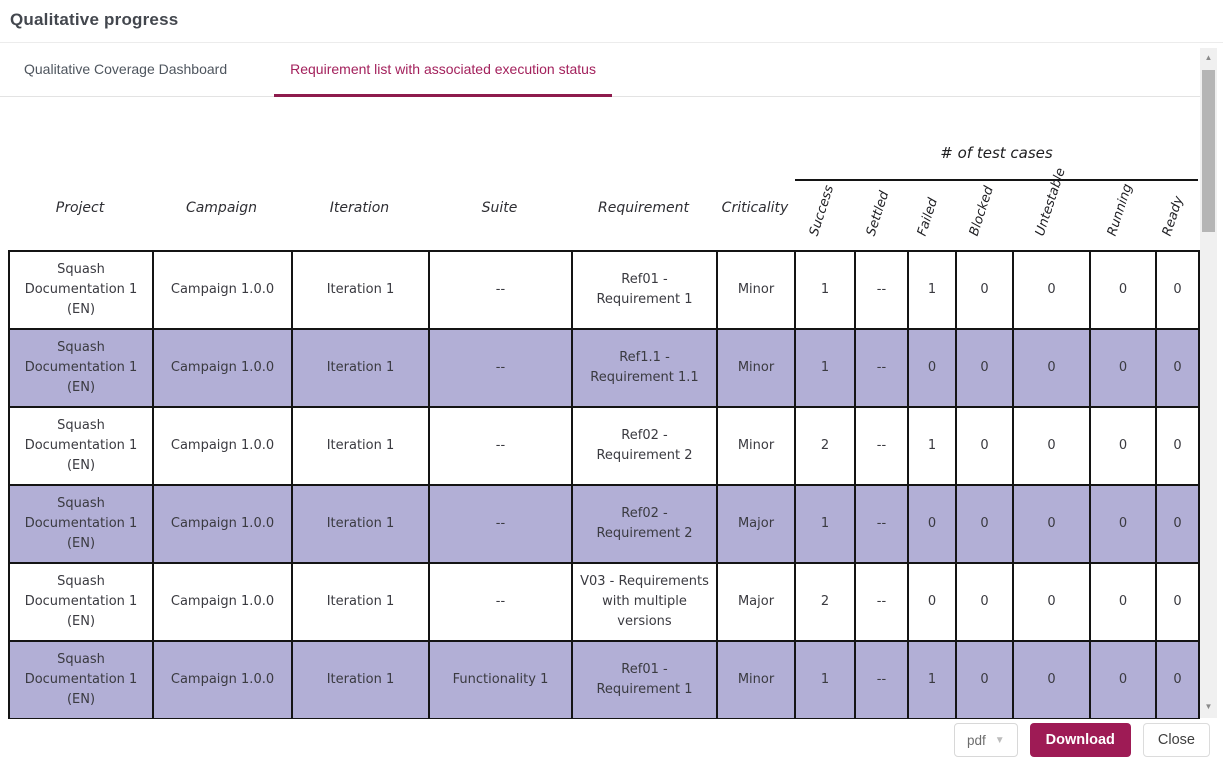 The image size is (1223, 761). Describe the element at coordinates (976, 740) in the screenshot. I see `export-format-value: pdf` at that location.